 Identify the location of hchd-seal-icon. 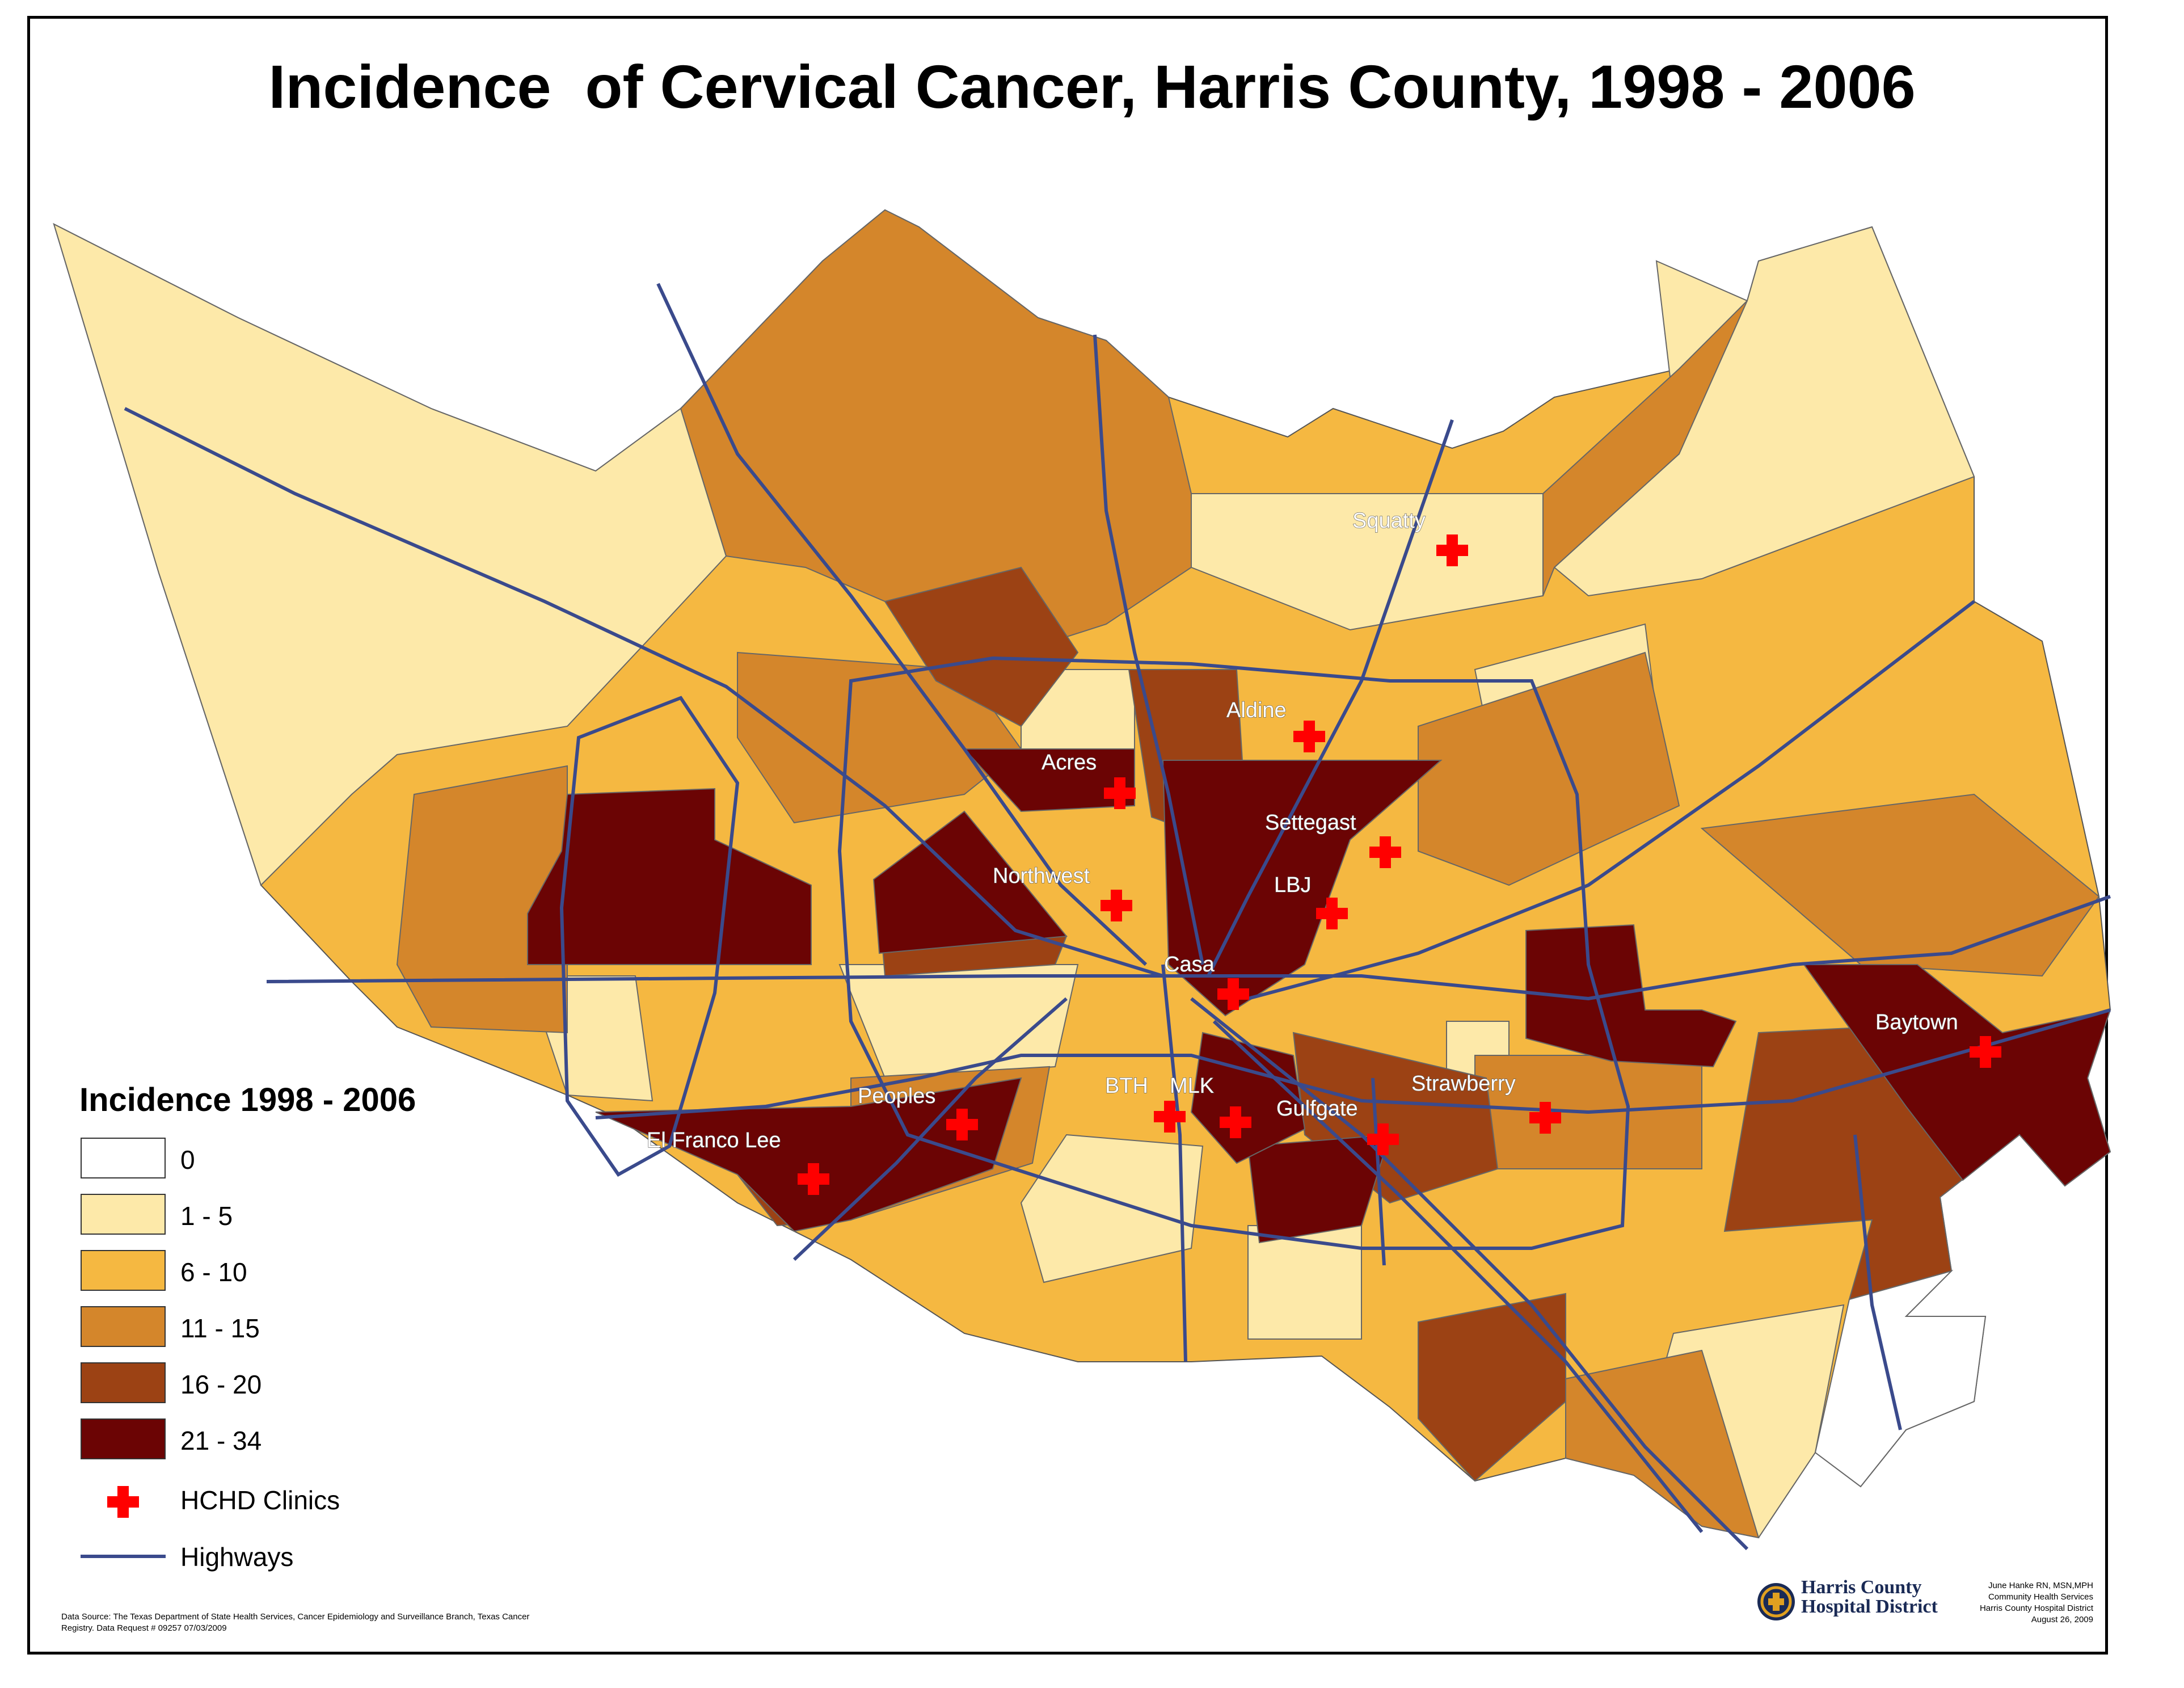
(1776, 1601).